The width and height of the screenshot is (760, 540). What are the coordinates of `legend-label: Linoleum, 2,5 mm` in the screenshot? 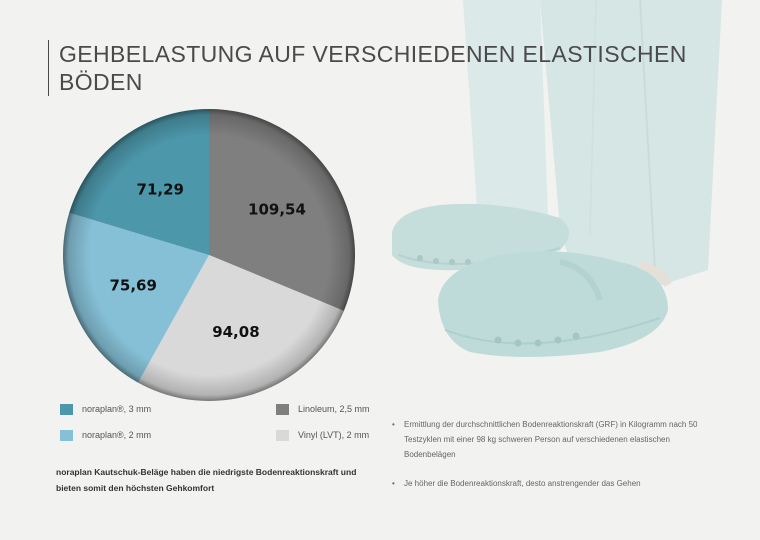 It's located at (334, 409).